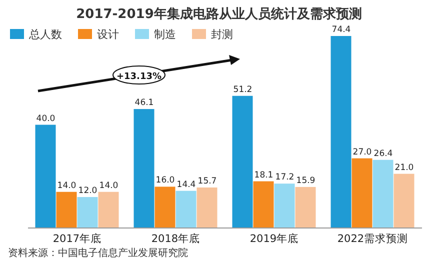 This screenshot has height=261, width=438. What do you see at coordinates (144, 103) in the screenshot?
I see `data-label: 46.1` at bounding box center [144, 103].